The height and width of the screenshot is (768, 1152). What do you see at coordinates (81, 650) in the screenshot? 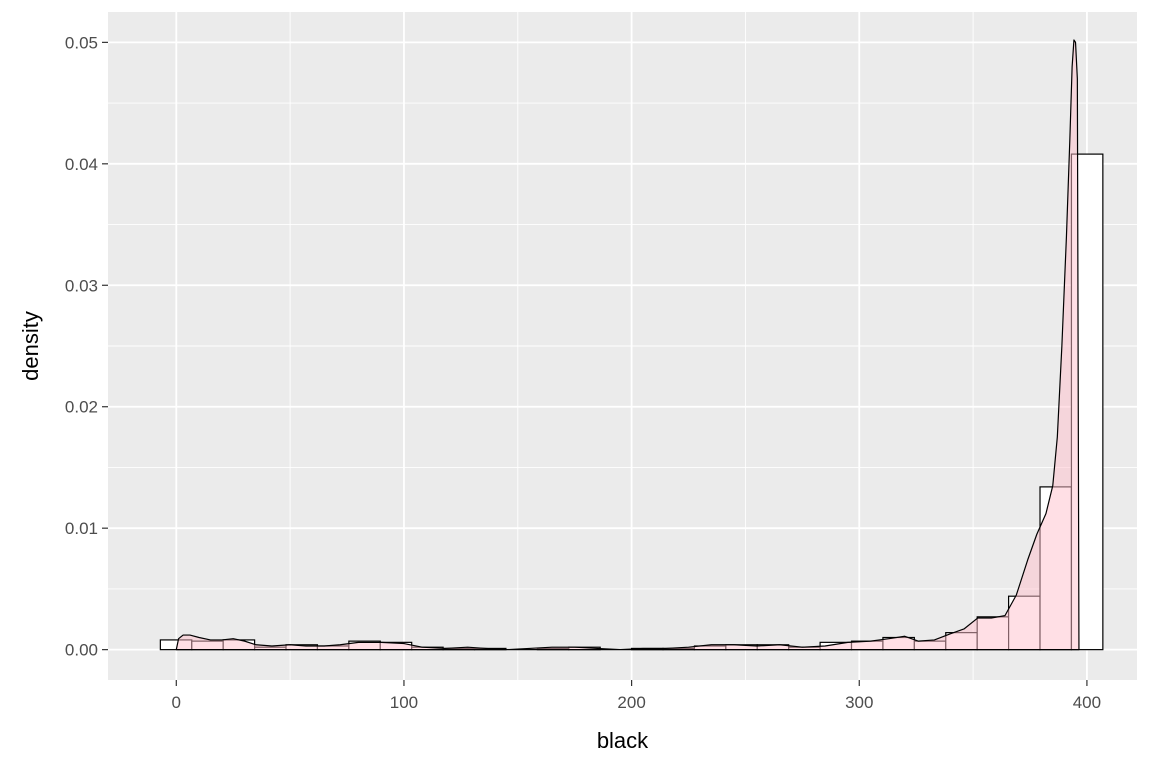
I see `y-tick-label: 0.00` at bounding box center [81, 650].